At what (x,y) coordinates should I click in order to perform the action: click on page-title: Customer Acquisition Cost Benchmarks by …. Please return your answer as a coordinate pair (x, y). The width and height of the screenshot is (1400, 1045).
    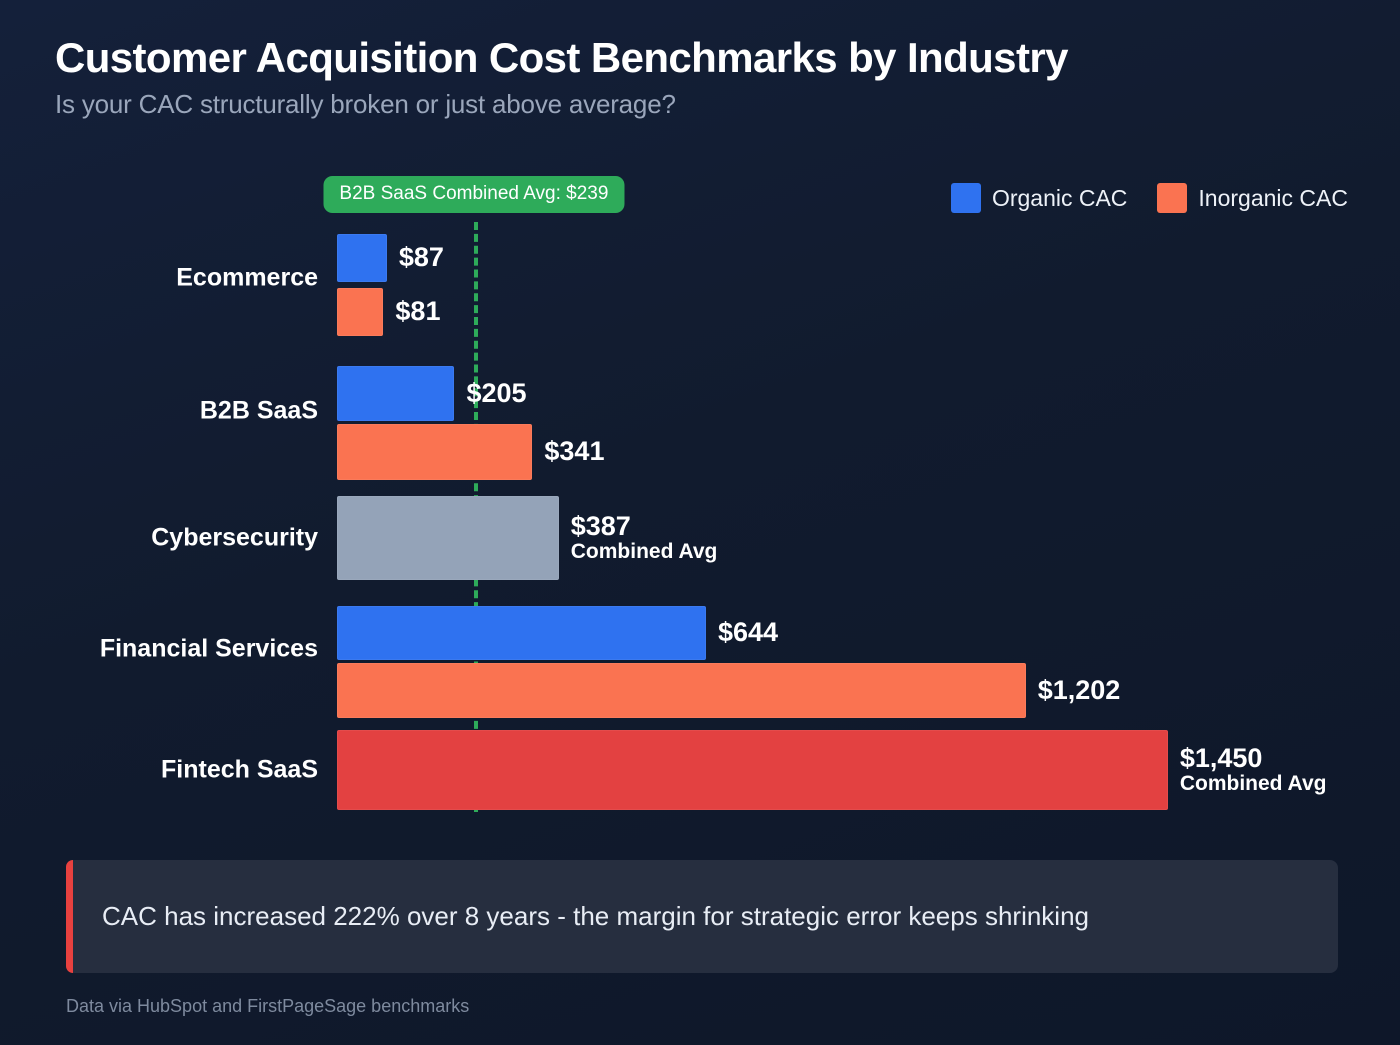
    Looking at the image, I should click on (561, 57).